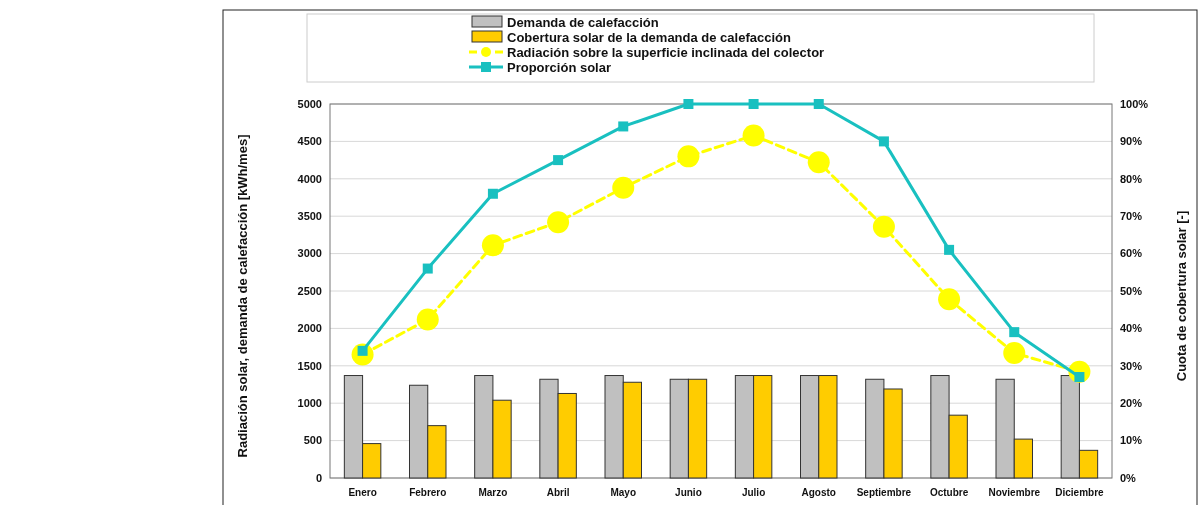  What do you see at coordinates (1080, 492) in the screenshot?
I see `x-tick-label: Diciembre` at bounding box center [1080, 492].